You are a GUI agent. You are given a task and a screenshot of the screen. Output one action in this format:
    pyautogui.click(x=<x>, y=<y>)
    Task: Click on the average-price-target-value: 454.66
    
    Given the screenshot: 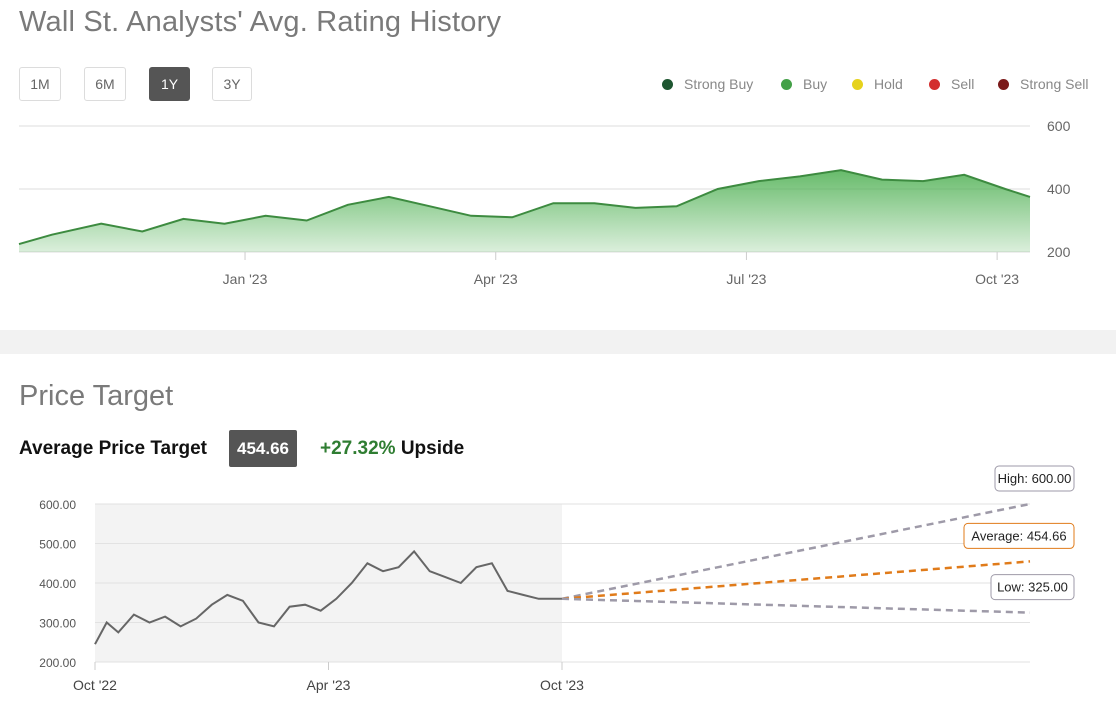 What is the action you would take?
    pyautogui.click(x=263, y=448)
    